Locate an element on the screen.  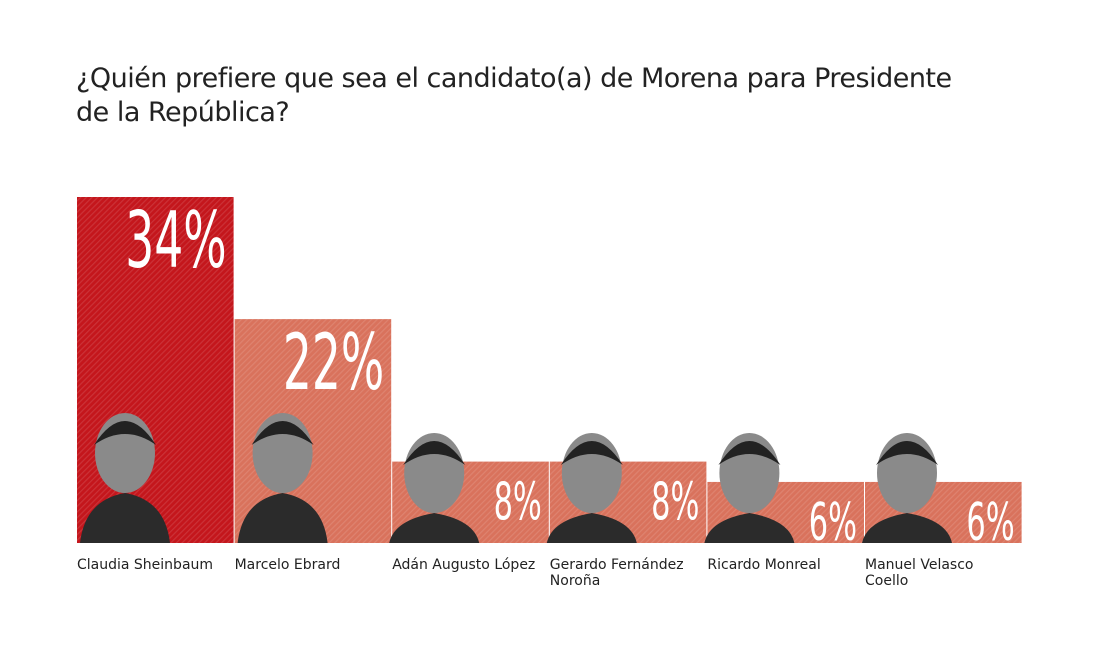
data-label: 34% is located at coordinates (175, 240).